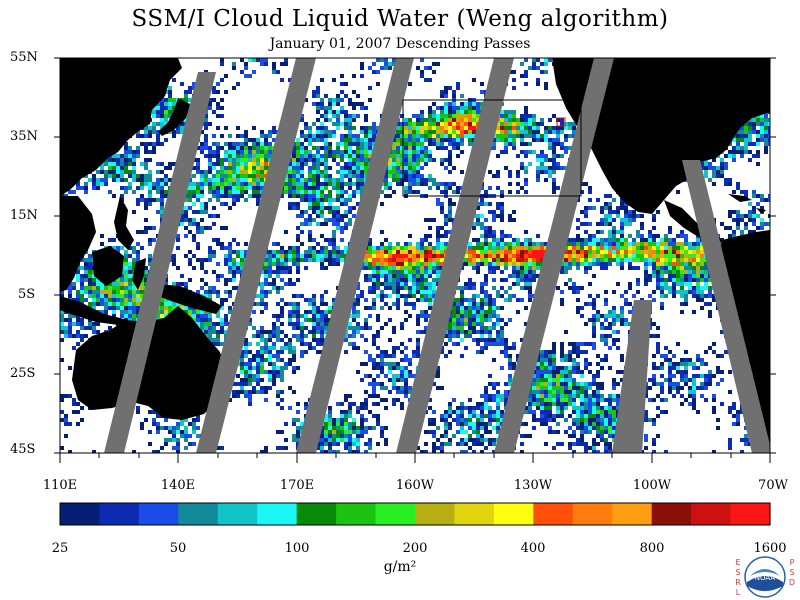 Image resolution: width=800 pixels, height=600 pixels. I want to click on colorbar-label-800: 800, so click(652, 548).